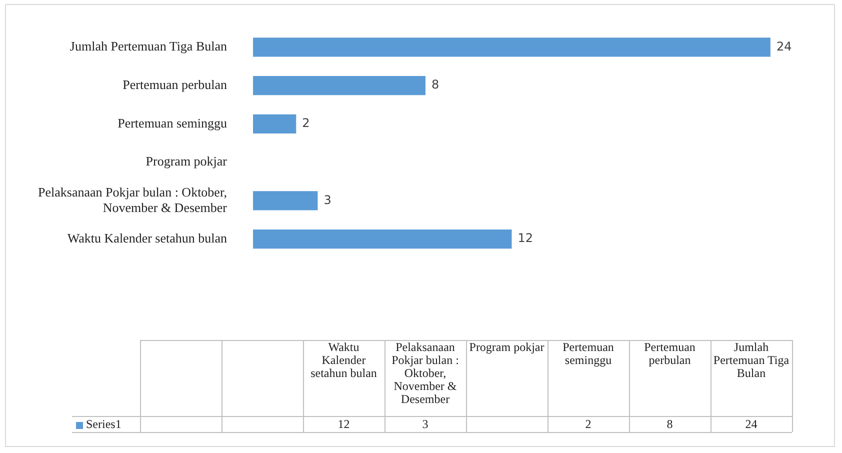 The image size is (842, 453). I want to click on legend-label: Series1, so click(104, 424).